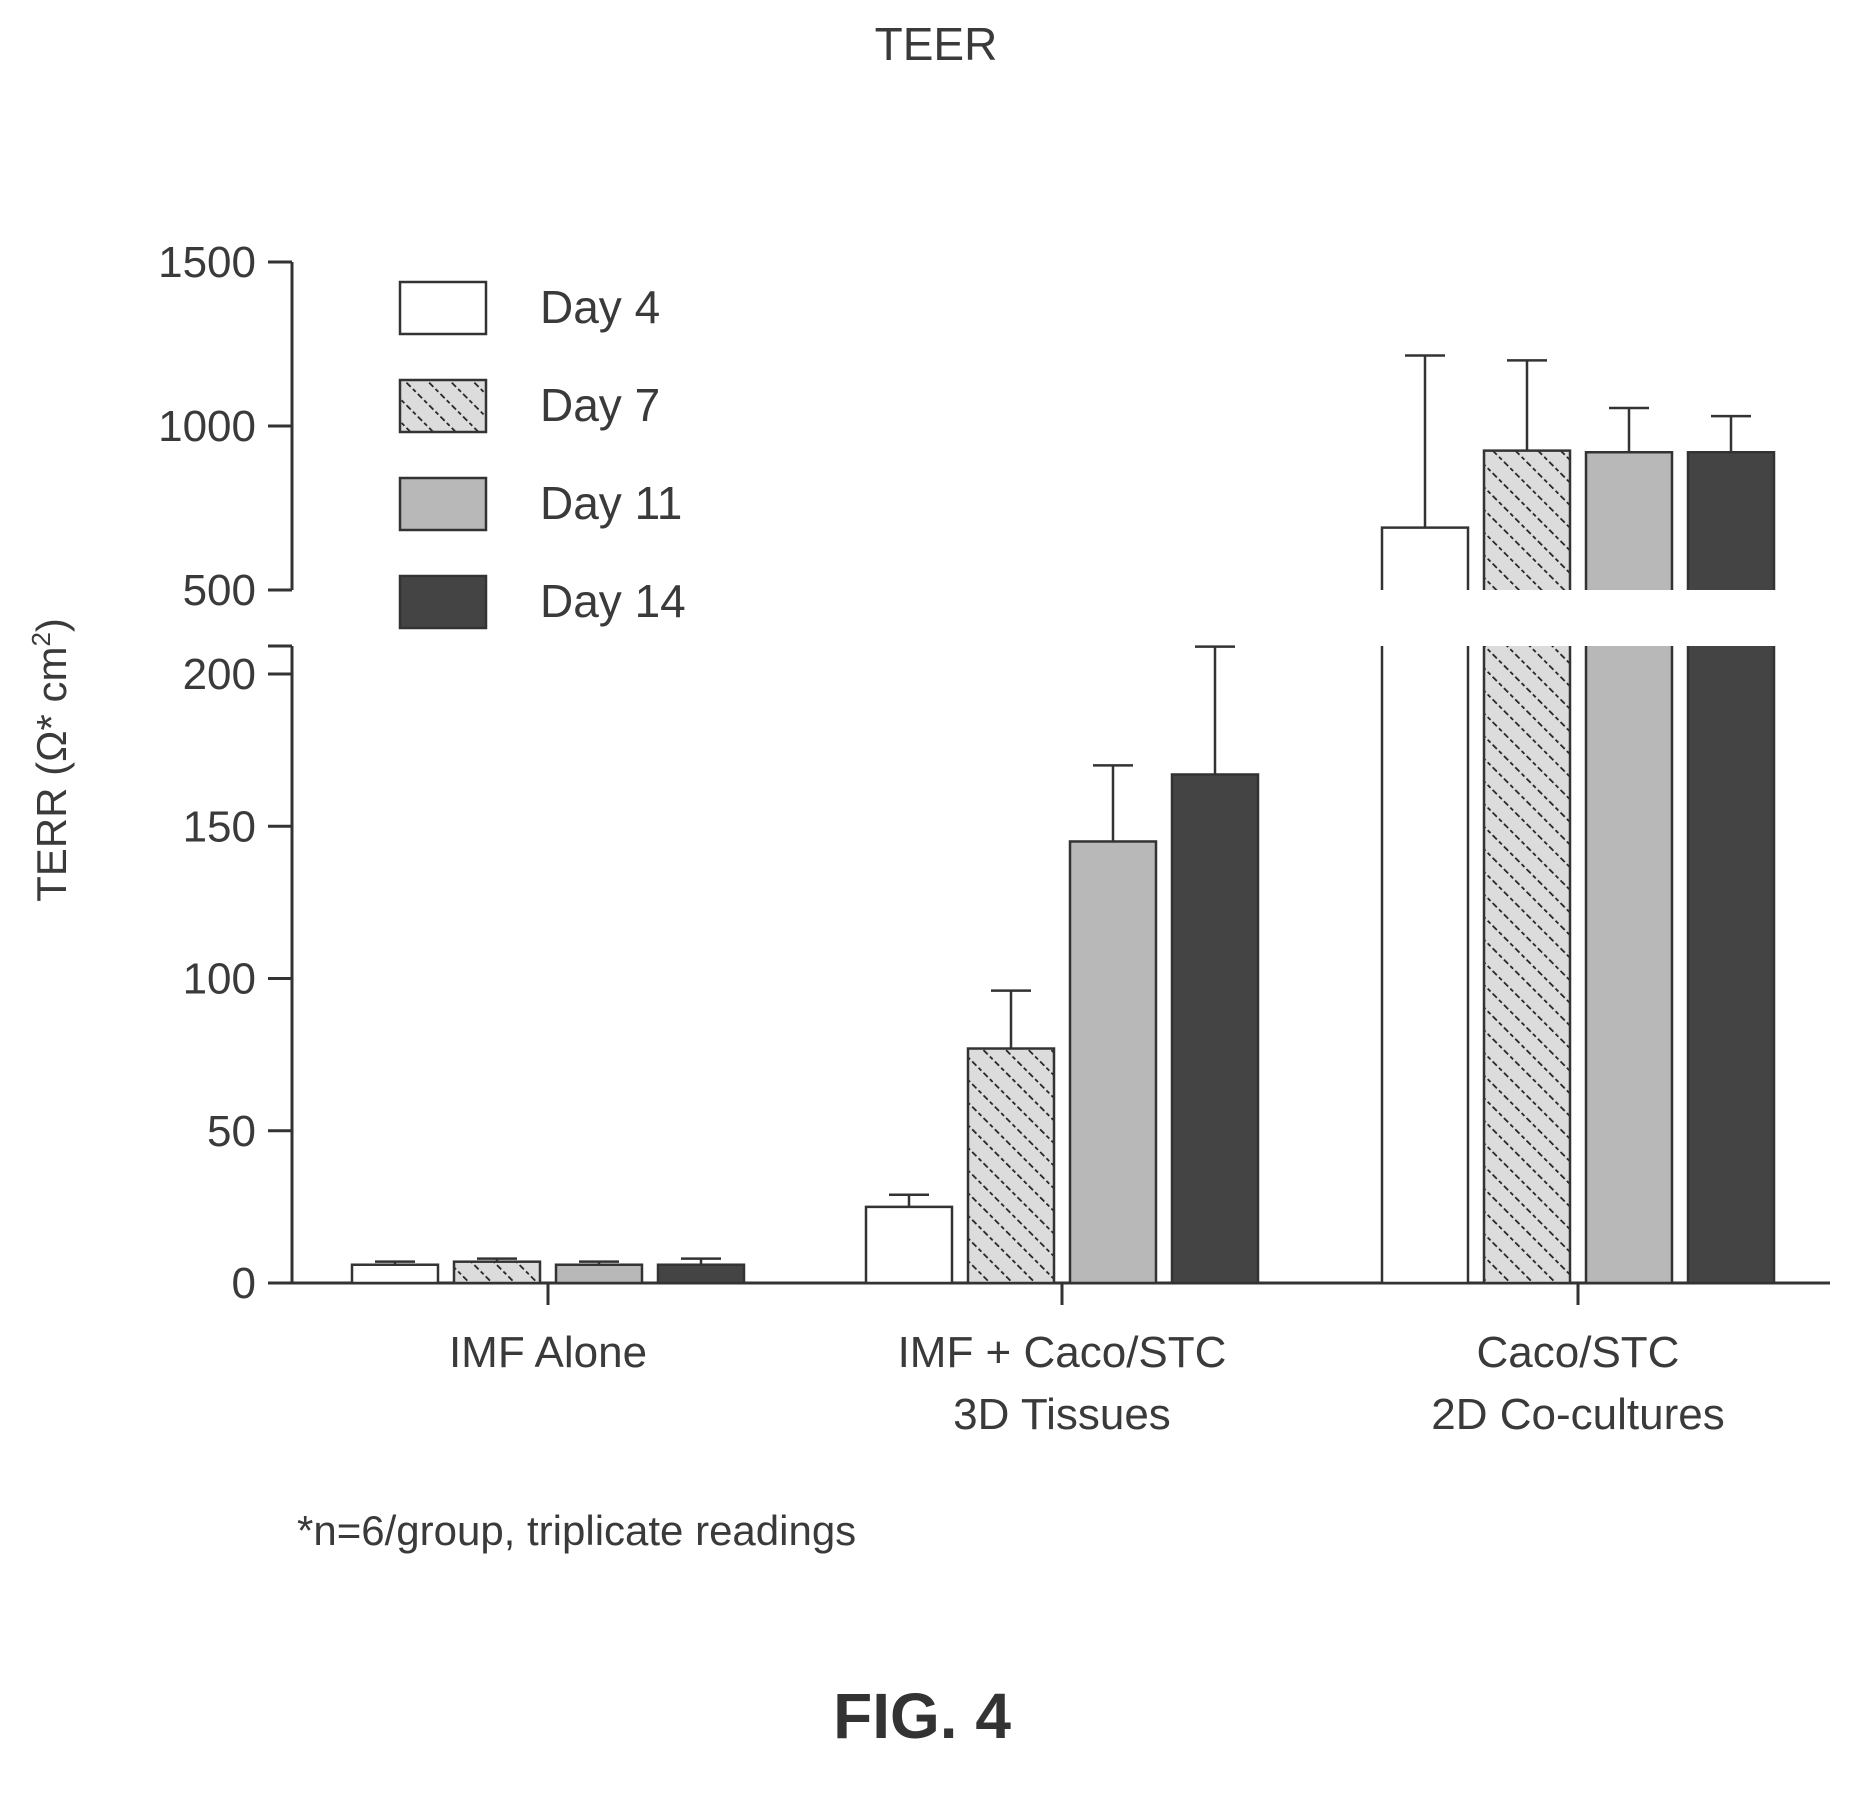 This screenshot has width=1854, height=1796. What do you see at coordinates (1062, 1352) in the screenshot?
I see `x-category-label: IMF + Caco/STC` at bounding box center [1062, 1352].